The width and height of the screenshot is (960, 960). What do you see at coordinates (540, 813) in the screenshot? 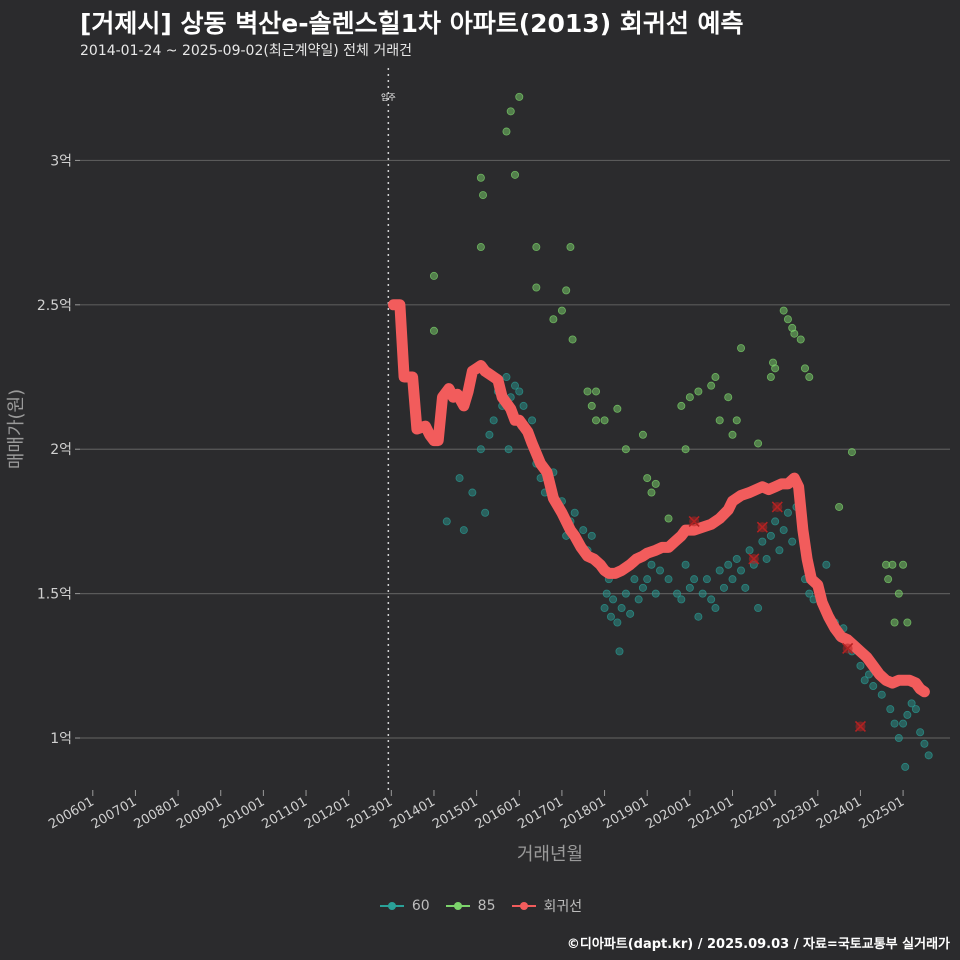
I see `x-tick-label: 201701` at bounding box center [540, 813].